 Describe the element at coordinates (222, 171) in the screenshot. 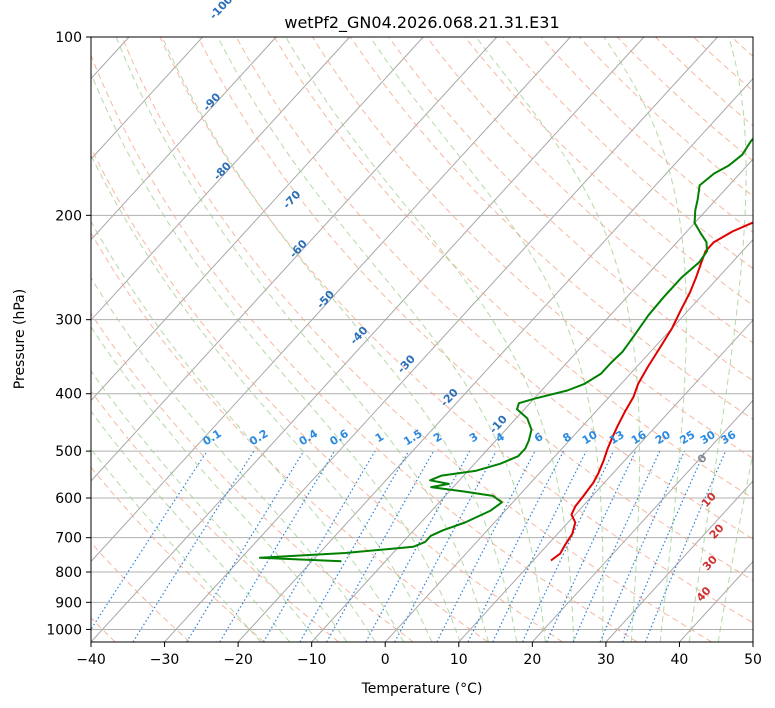

I see `moist-adiabat-label: -80` at that location.